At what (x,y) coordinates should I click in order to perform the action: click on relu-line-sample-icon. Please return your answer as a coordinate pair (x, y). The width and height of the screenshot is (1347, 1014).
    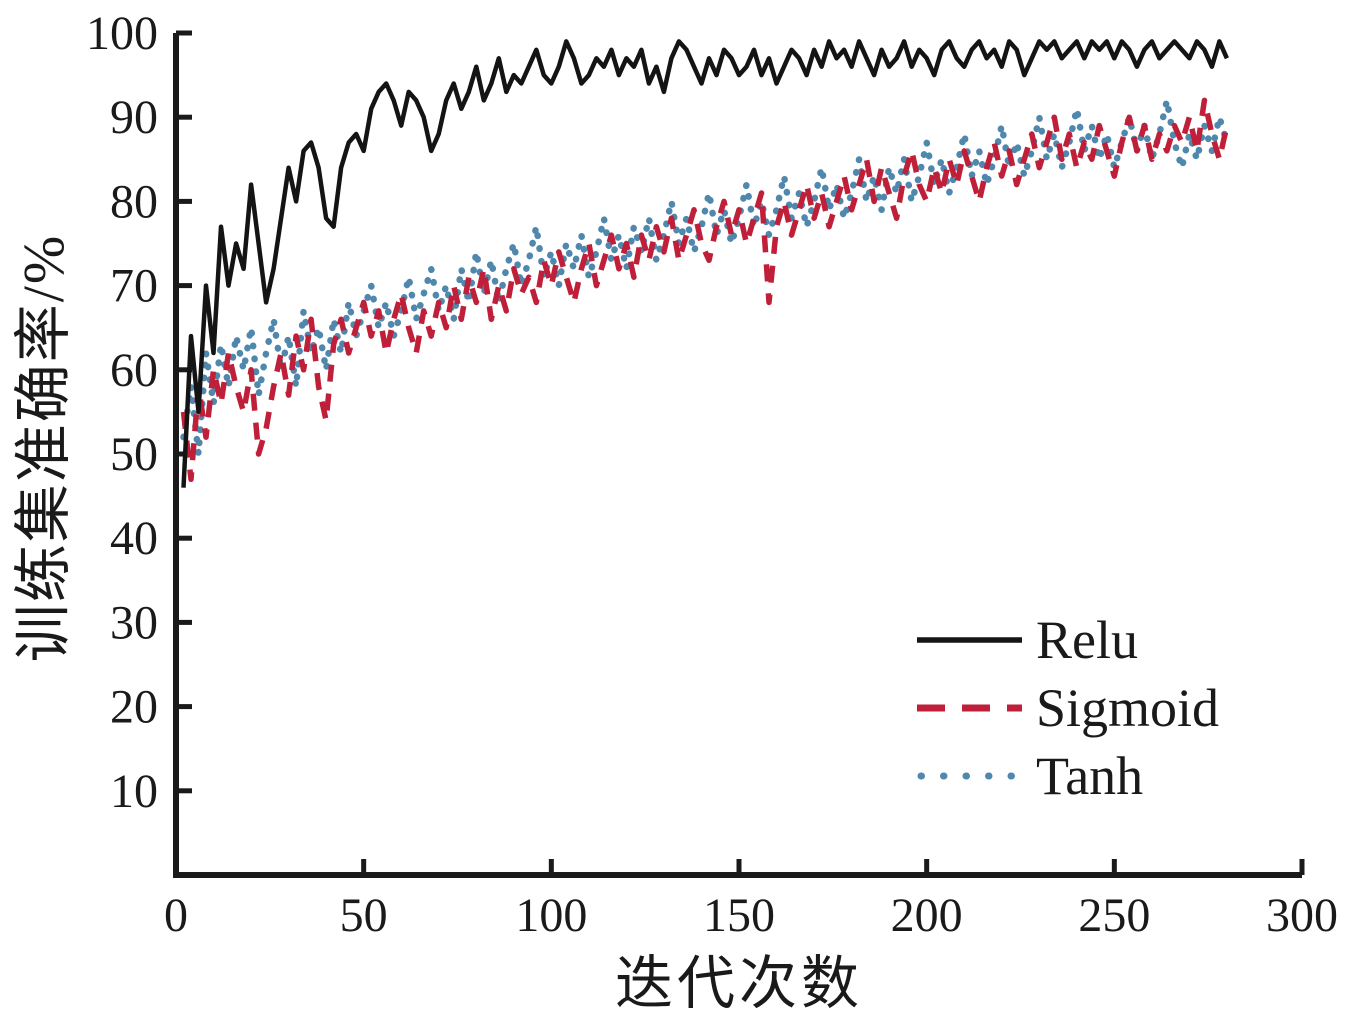
    Looking at the image, I should click on (969, 640).